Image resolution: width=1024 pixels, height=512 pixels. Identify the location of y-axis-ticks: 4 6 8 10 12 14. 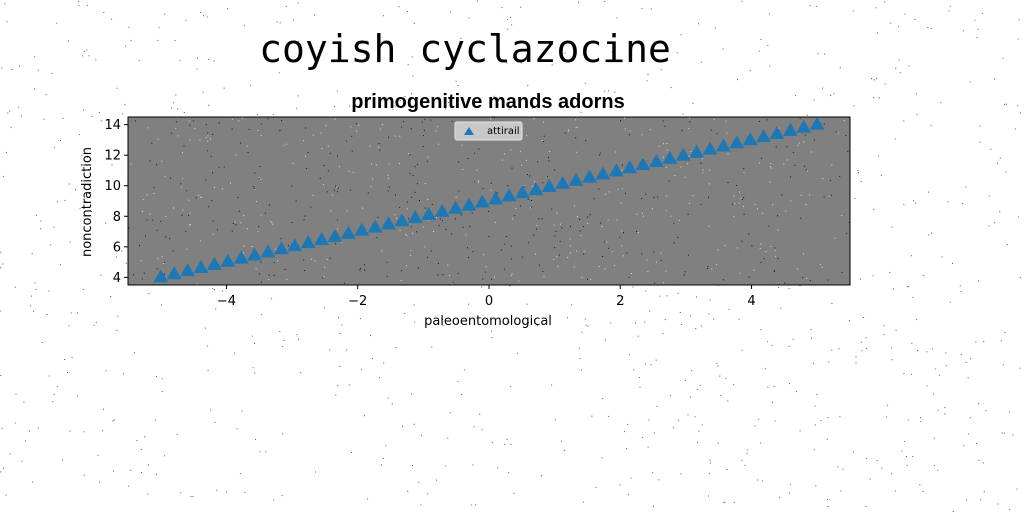
(116, 202).